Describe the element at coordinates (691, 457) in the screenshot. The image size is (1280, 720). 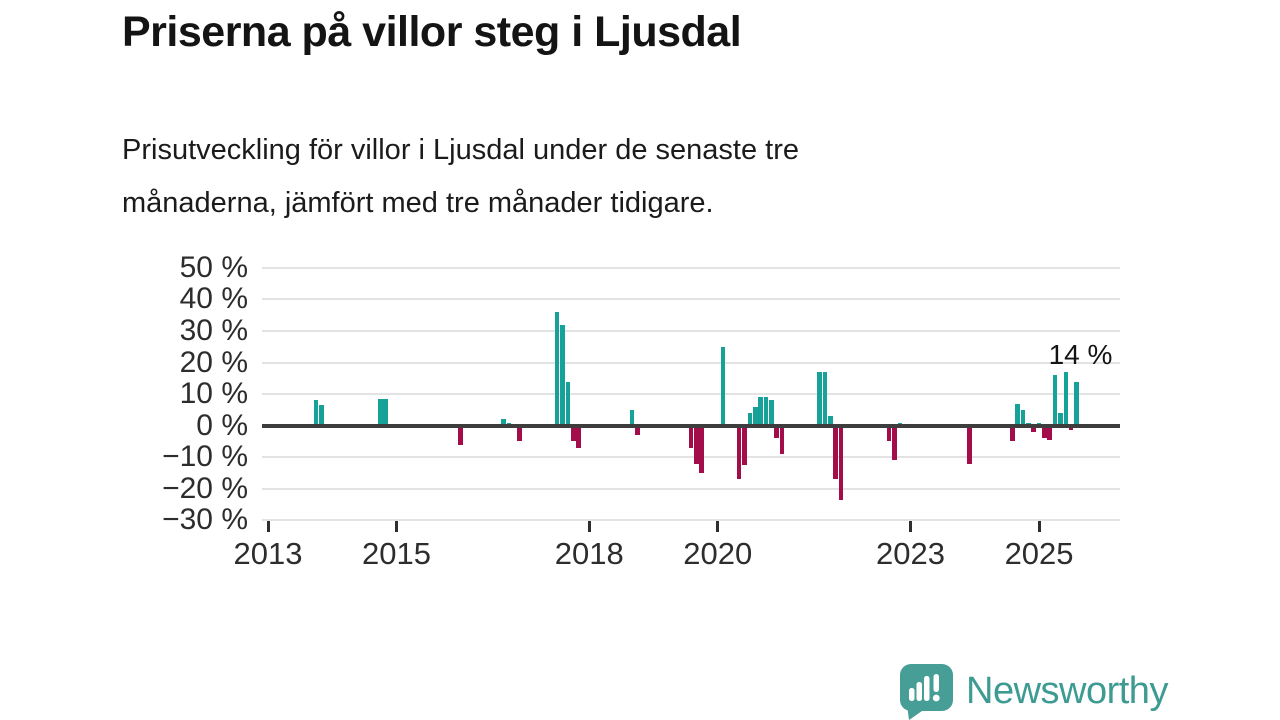
I see `gridline--10` at that location.